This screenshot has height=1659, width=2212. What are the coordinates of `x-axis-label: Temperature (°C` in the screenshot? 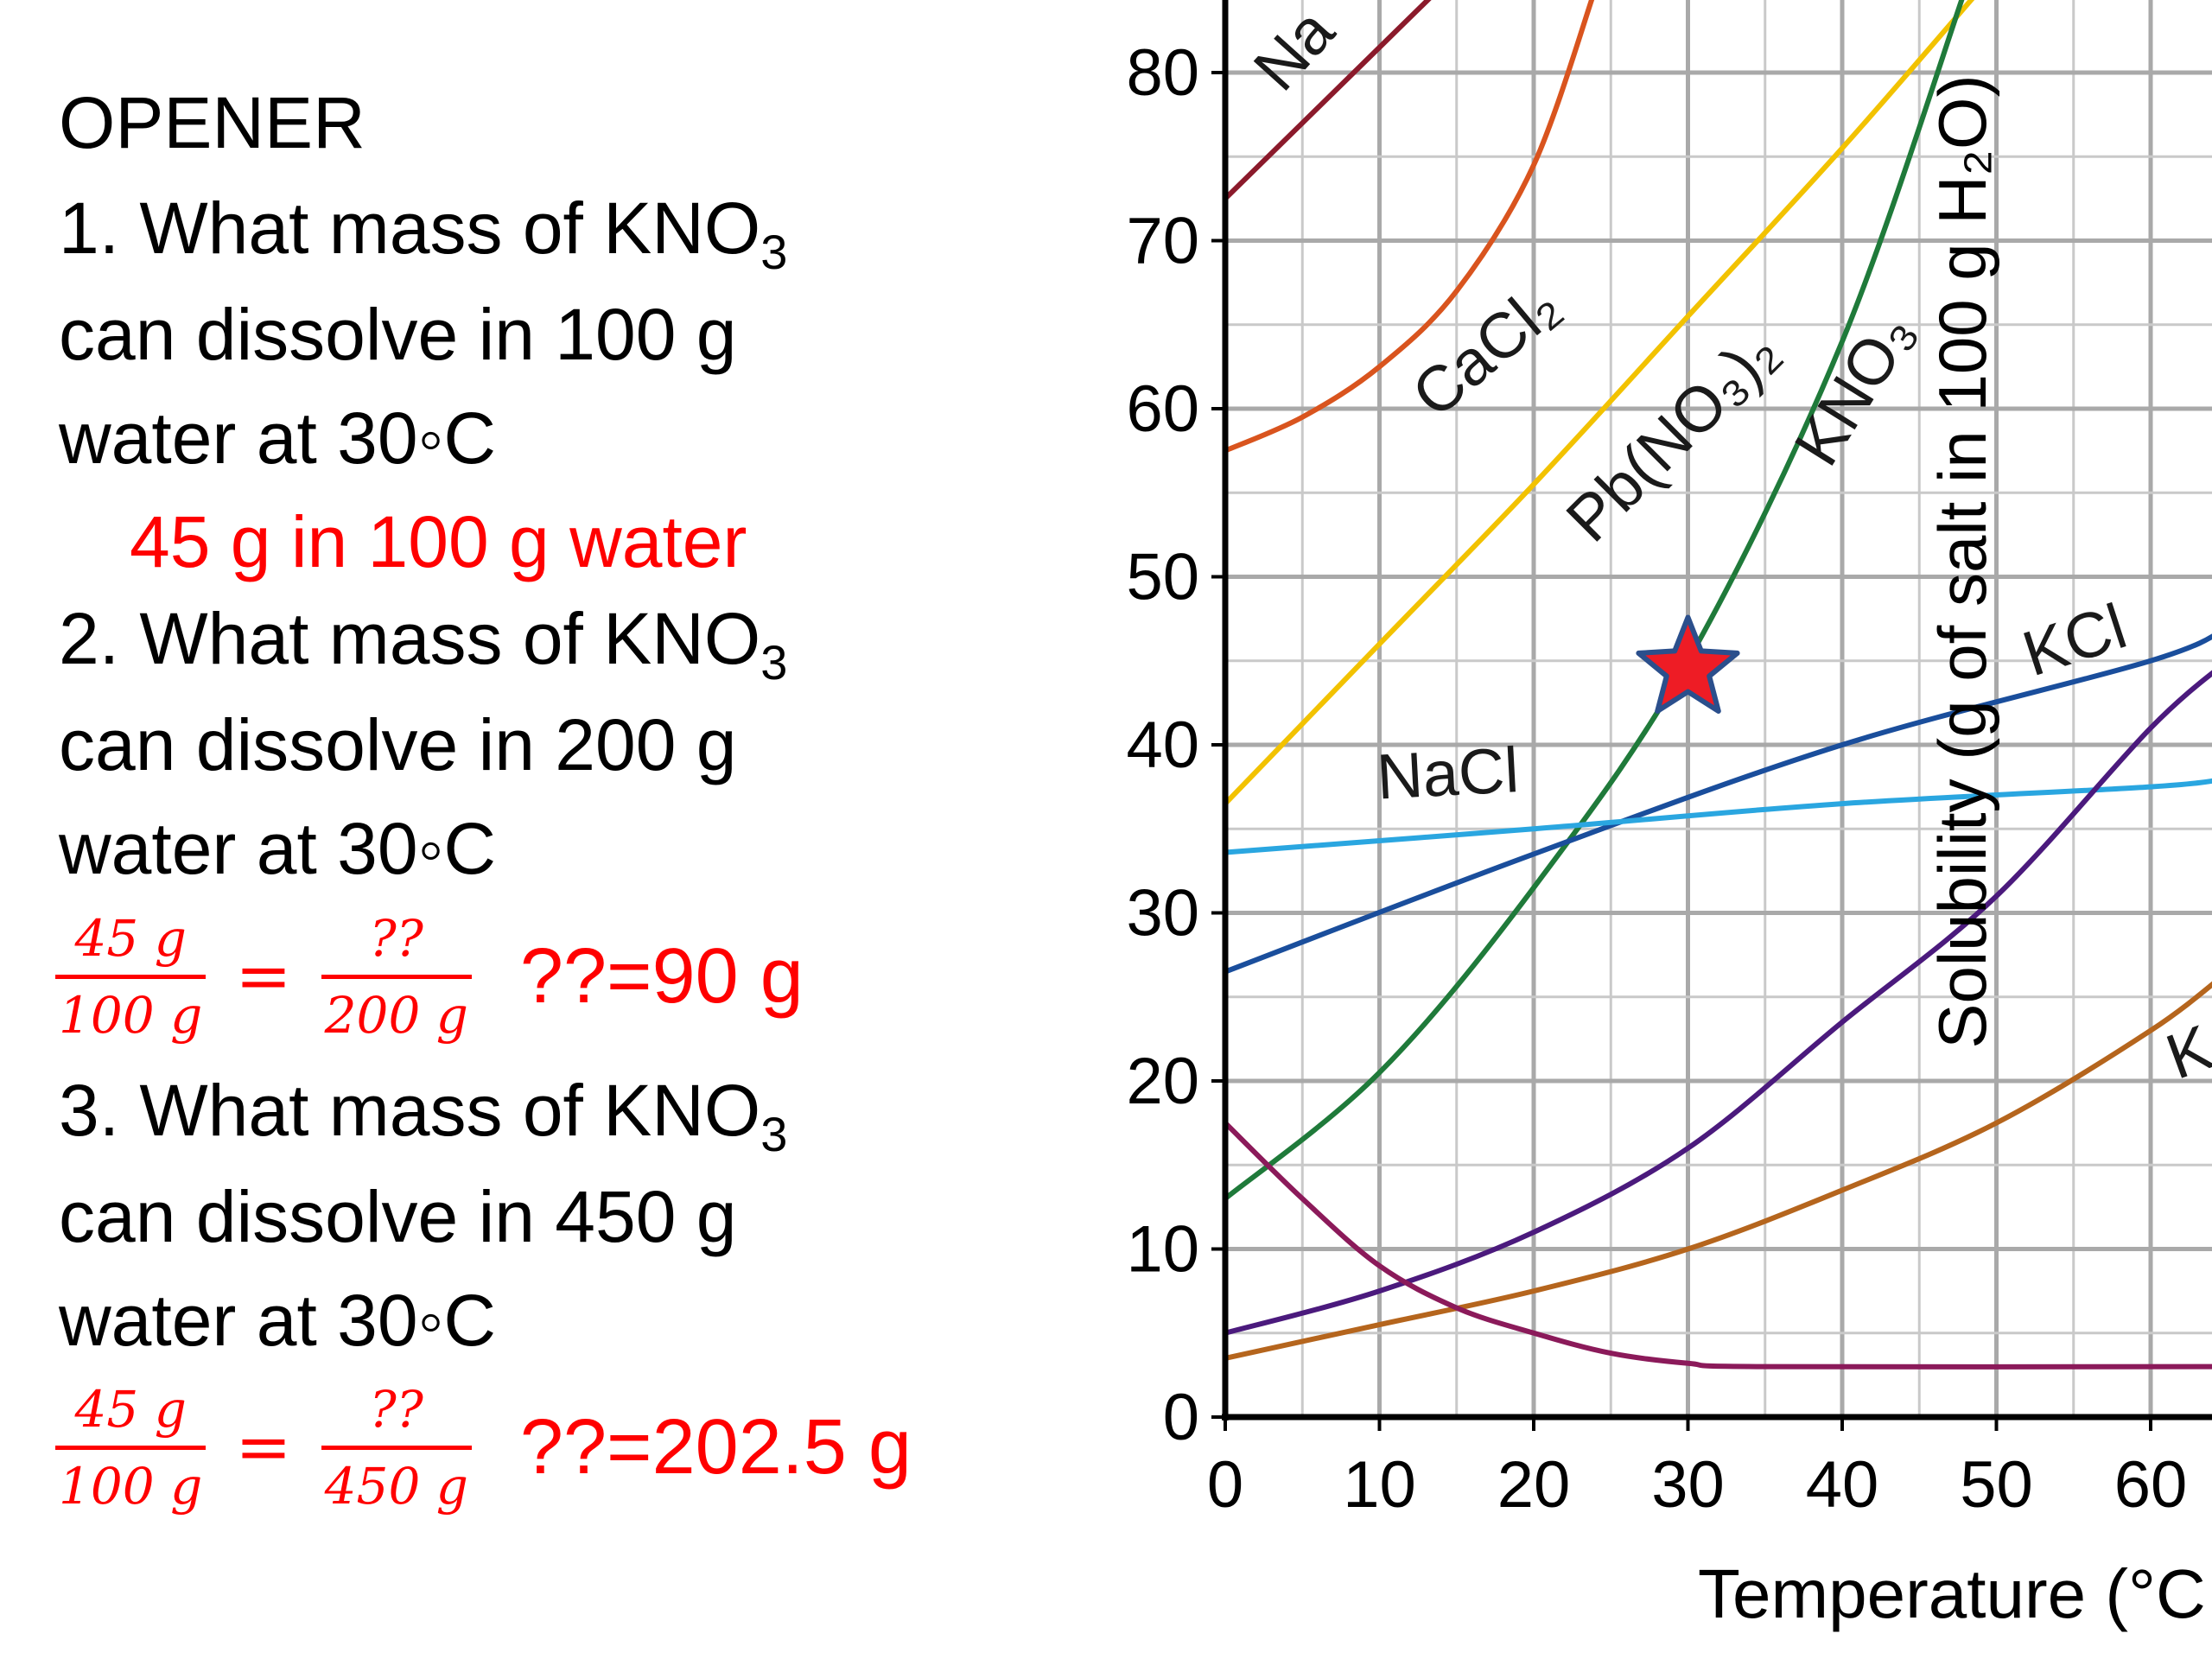 It's located at (1952, 1593).